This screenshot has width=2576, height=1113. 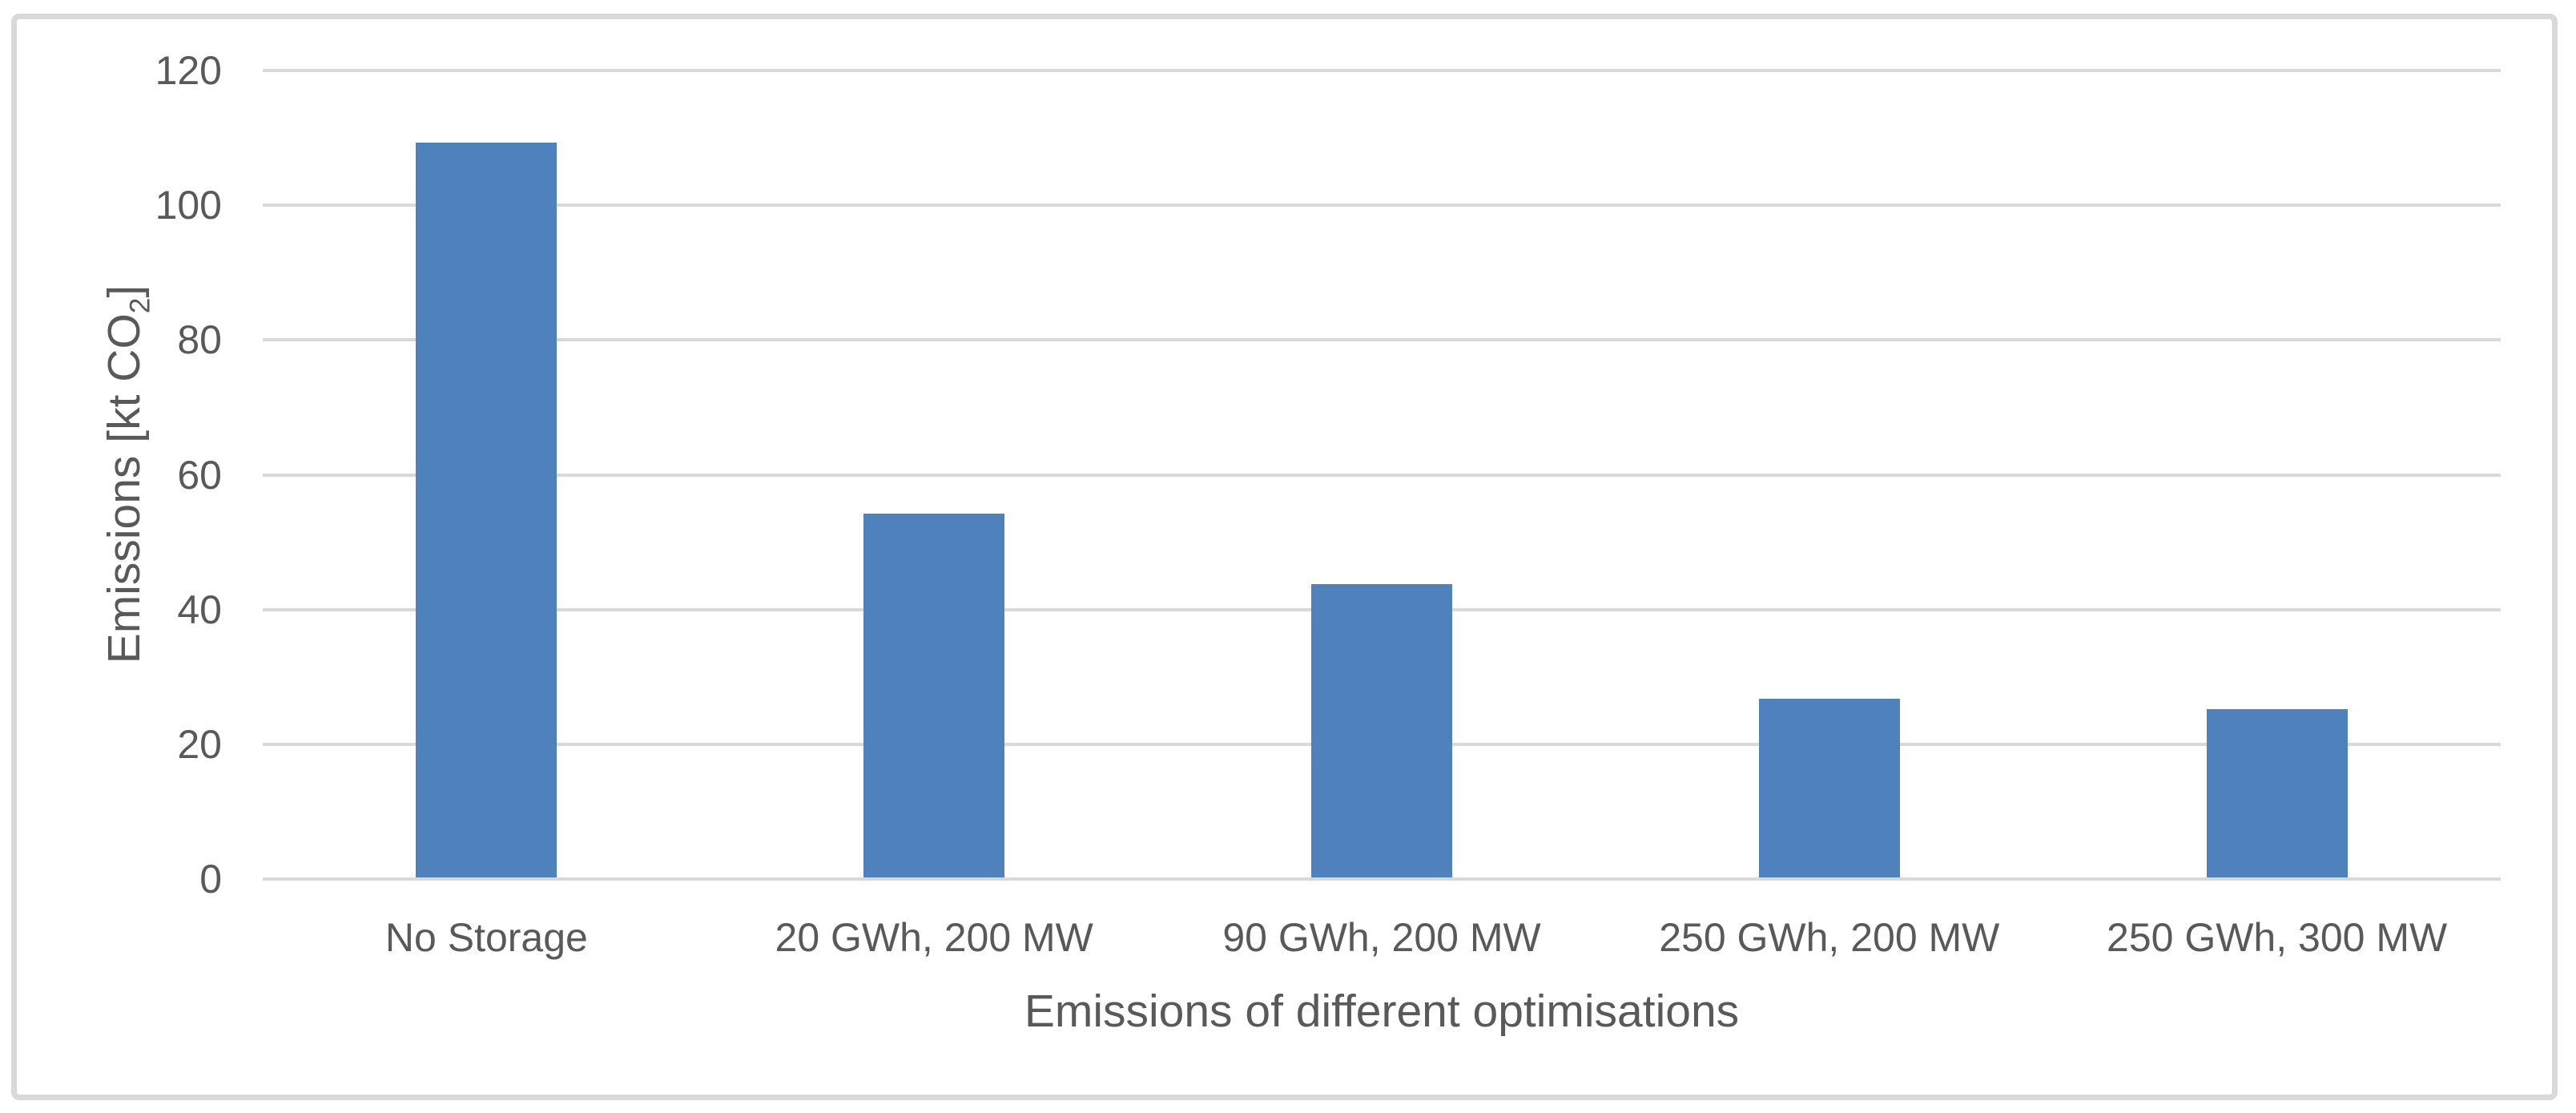 What do you see at coordinates (124, 489) in the screenshot?
I see `y-axis-title-prefix: Emissions [kt CO` at bounding box center [124, 489].